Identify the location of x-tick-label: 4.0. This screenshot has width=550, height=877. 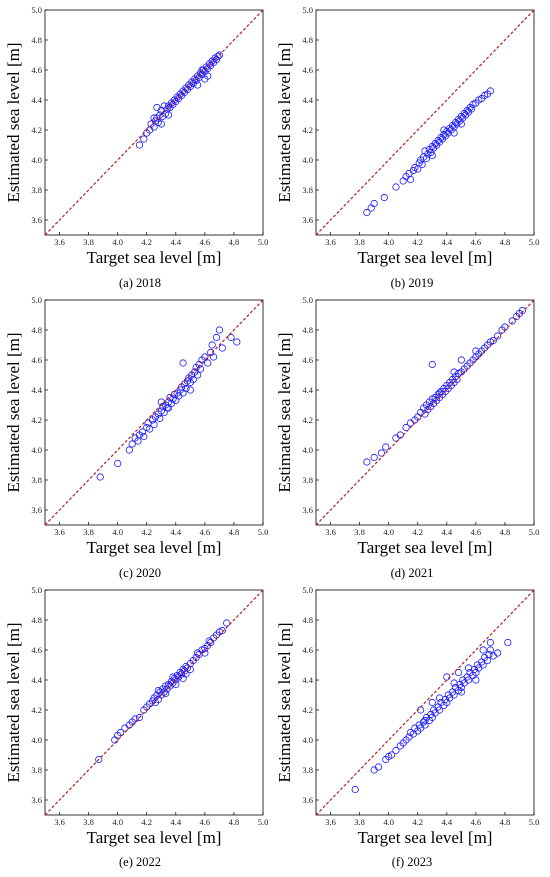
(388, 532).